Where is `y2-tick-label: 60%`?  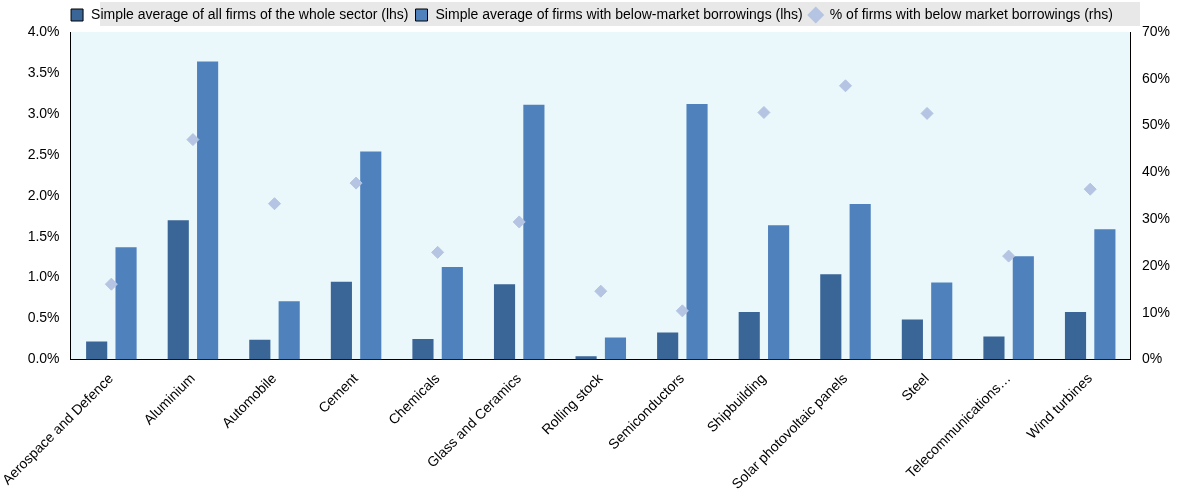 y2-tick-label: 60% is located at coordinates (1156, 77).